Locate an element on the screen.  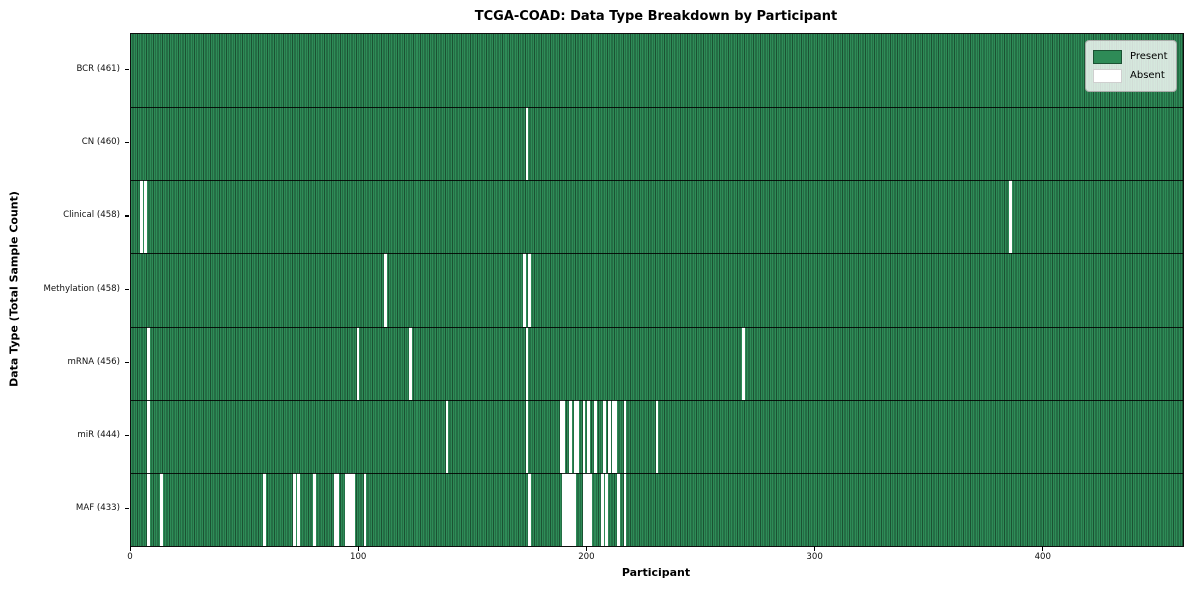
y-tick-label-Clinical: Clinical (458) is located at coordinates (91, 215).